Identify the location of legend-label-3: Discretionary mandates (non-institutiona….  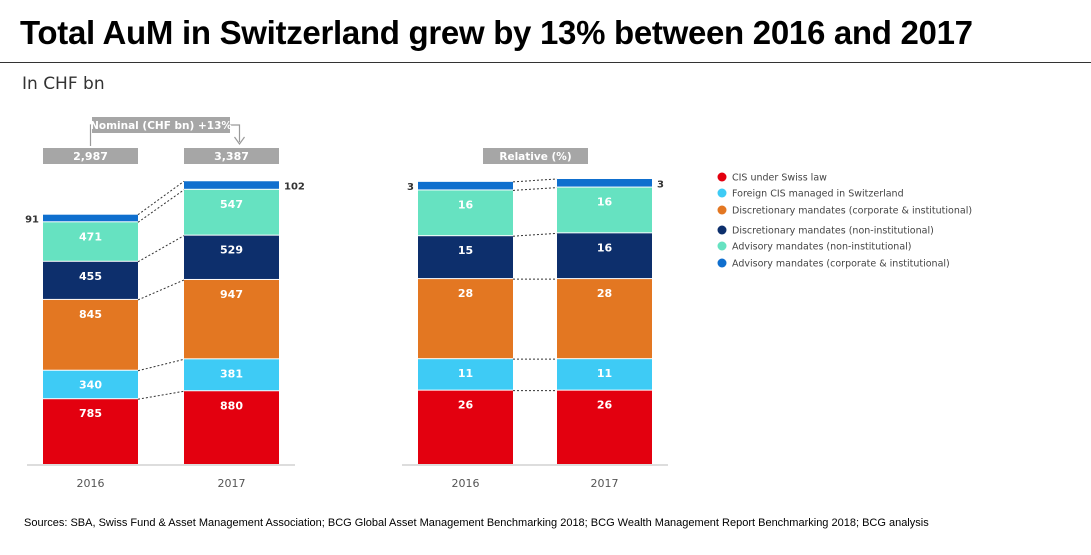
(833, 231).